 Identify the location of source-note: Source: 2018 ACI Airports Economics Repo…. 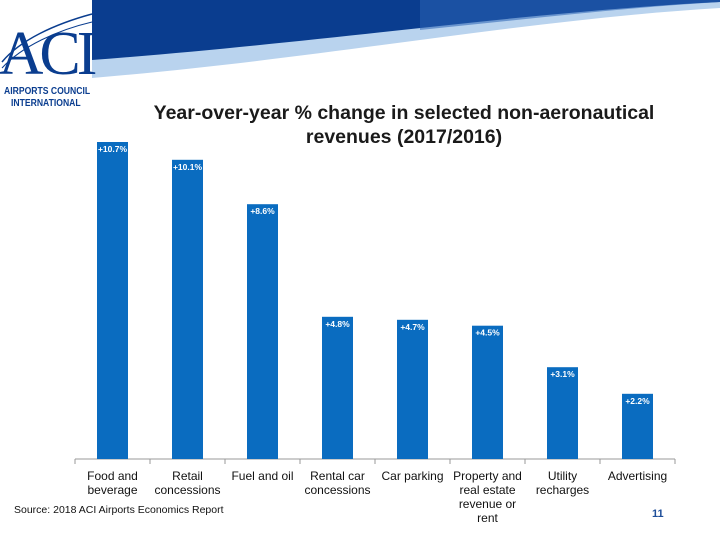
(119, 510).